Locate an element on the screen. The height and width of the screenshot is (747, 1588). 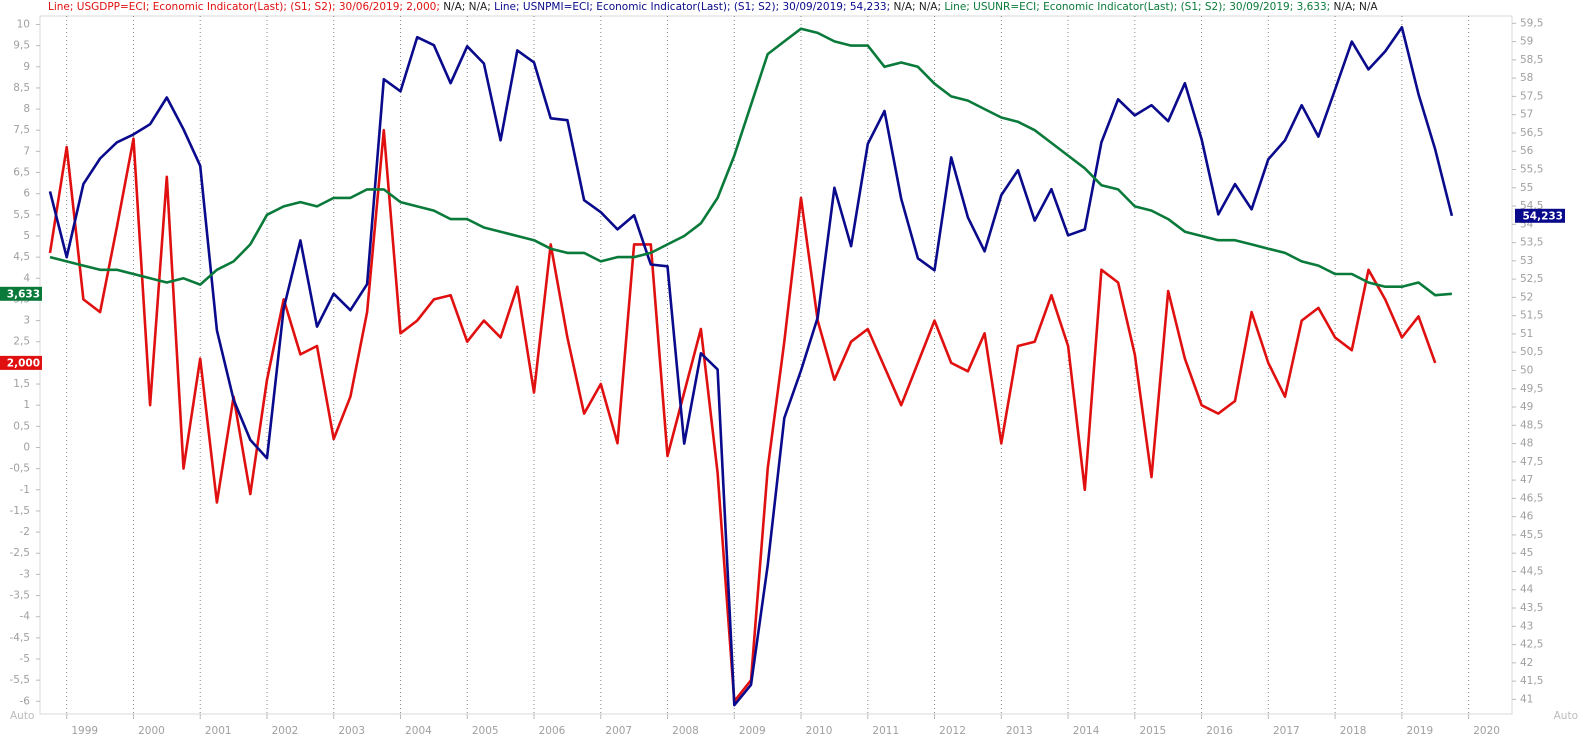
end-label: 3,633 is located at coordinates (23, 294).